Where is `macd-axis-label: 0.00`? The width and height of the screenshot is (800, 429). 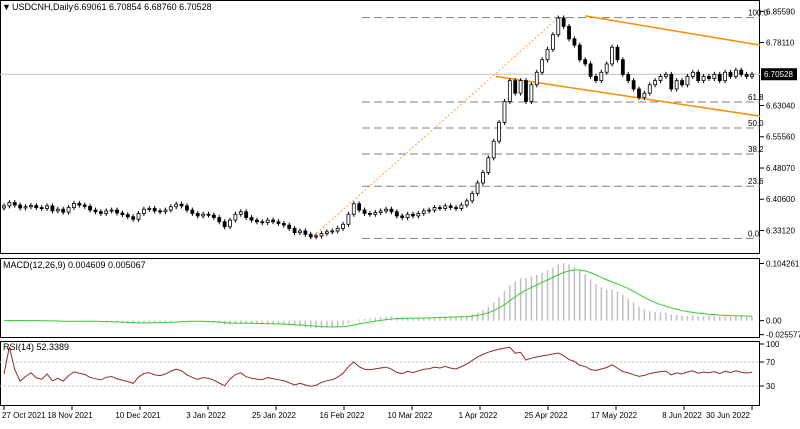
macd-axis-label: 0.00 is located at coordinates (774, 321).